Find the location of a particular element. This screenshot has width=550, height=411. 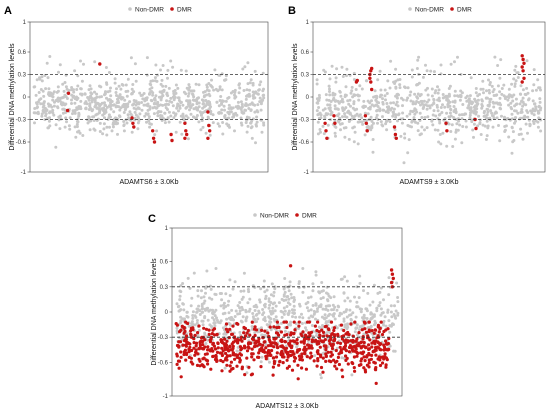

y-tick-label: 0 is located at coordinates (167, 313).